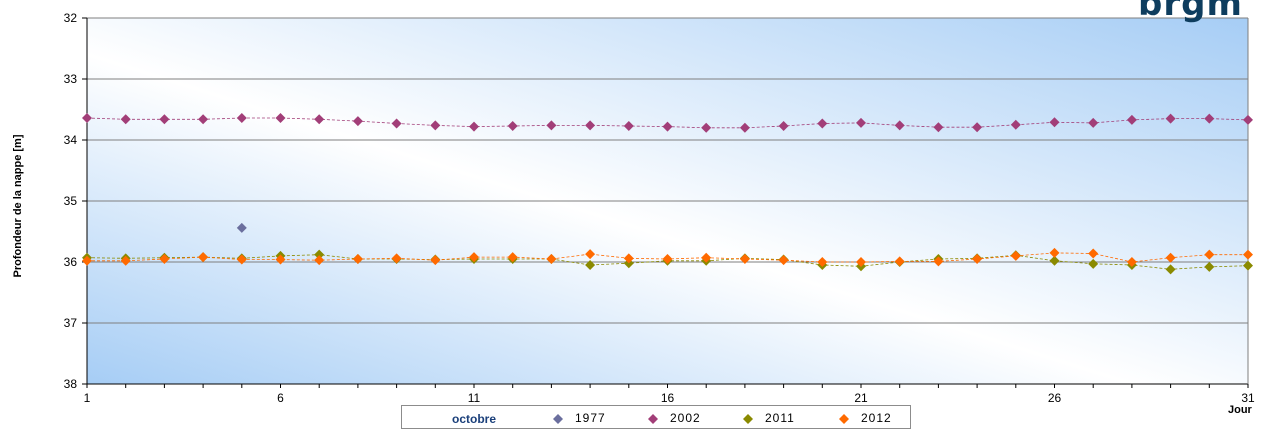 Image resolution: width=1269 pixels, height=429 pixels. Describe the element at coordinates (71, 384) in the screenshot. I see `y-tick-label-38: 38` at that location.